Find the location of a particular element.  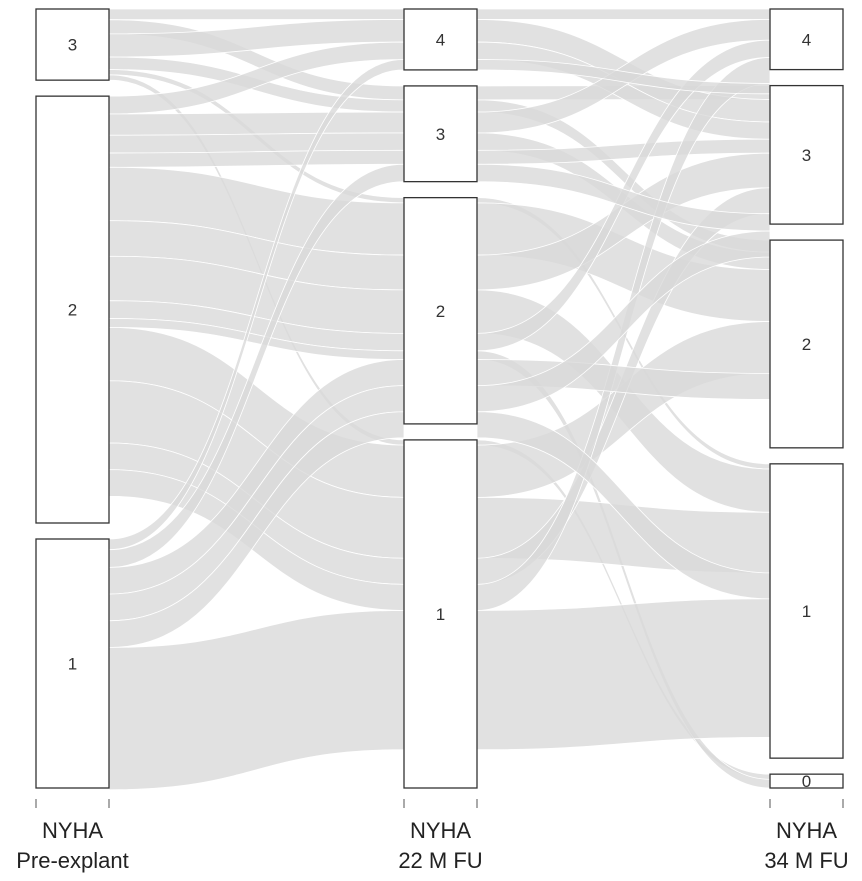

node-box: 0 is located at coordinates (806, 781).